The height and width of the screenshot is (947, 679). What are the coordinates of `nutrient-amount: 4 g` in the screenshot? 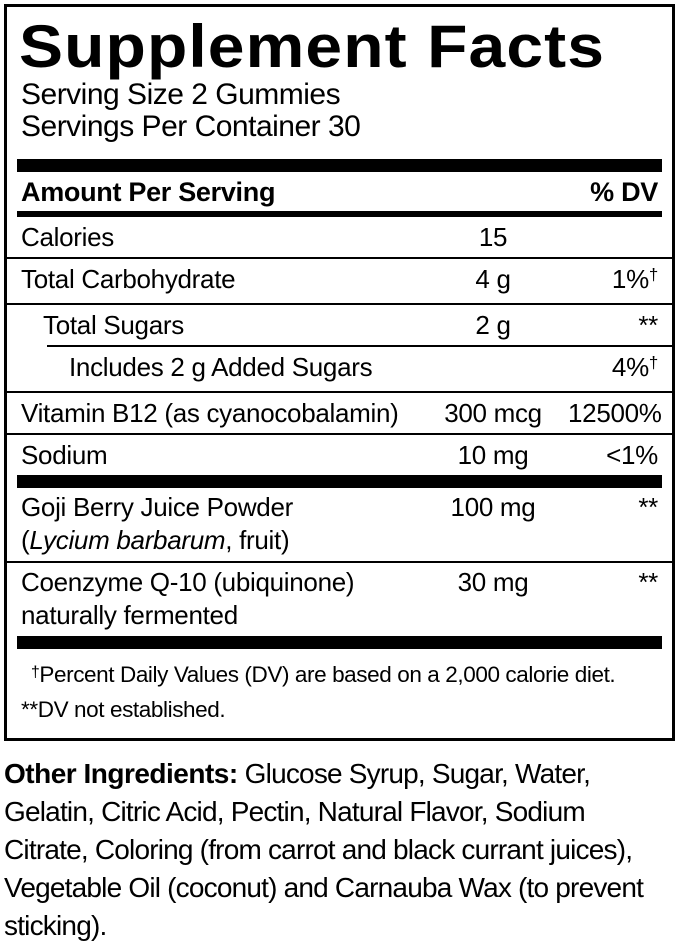 It's located at (493, 279).